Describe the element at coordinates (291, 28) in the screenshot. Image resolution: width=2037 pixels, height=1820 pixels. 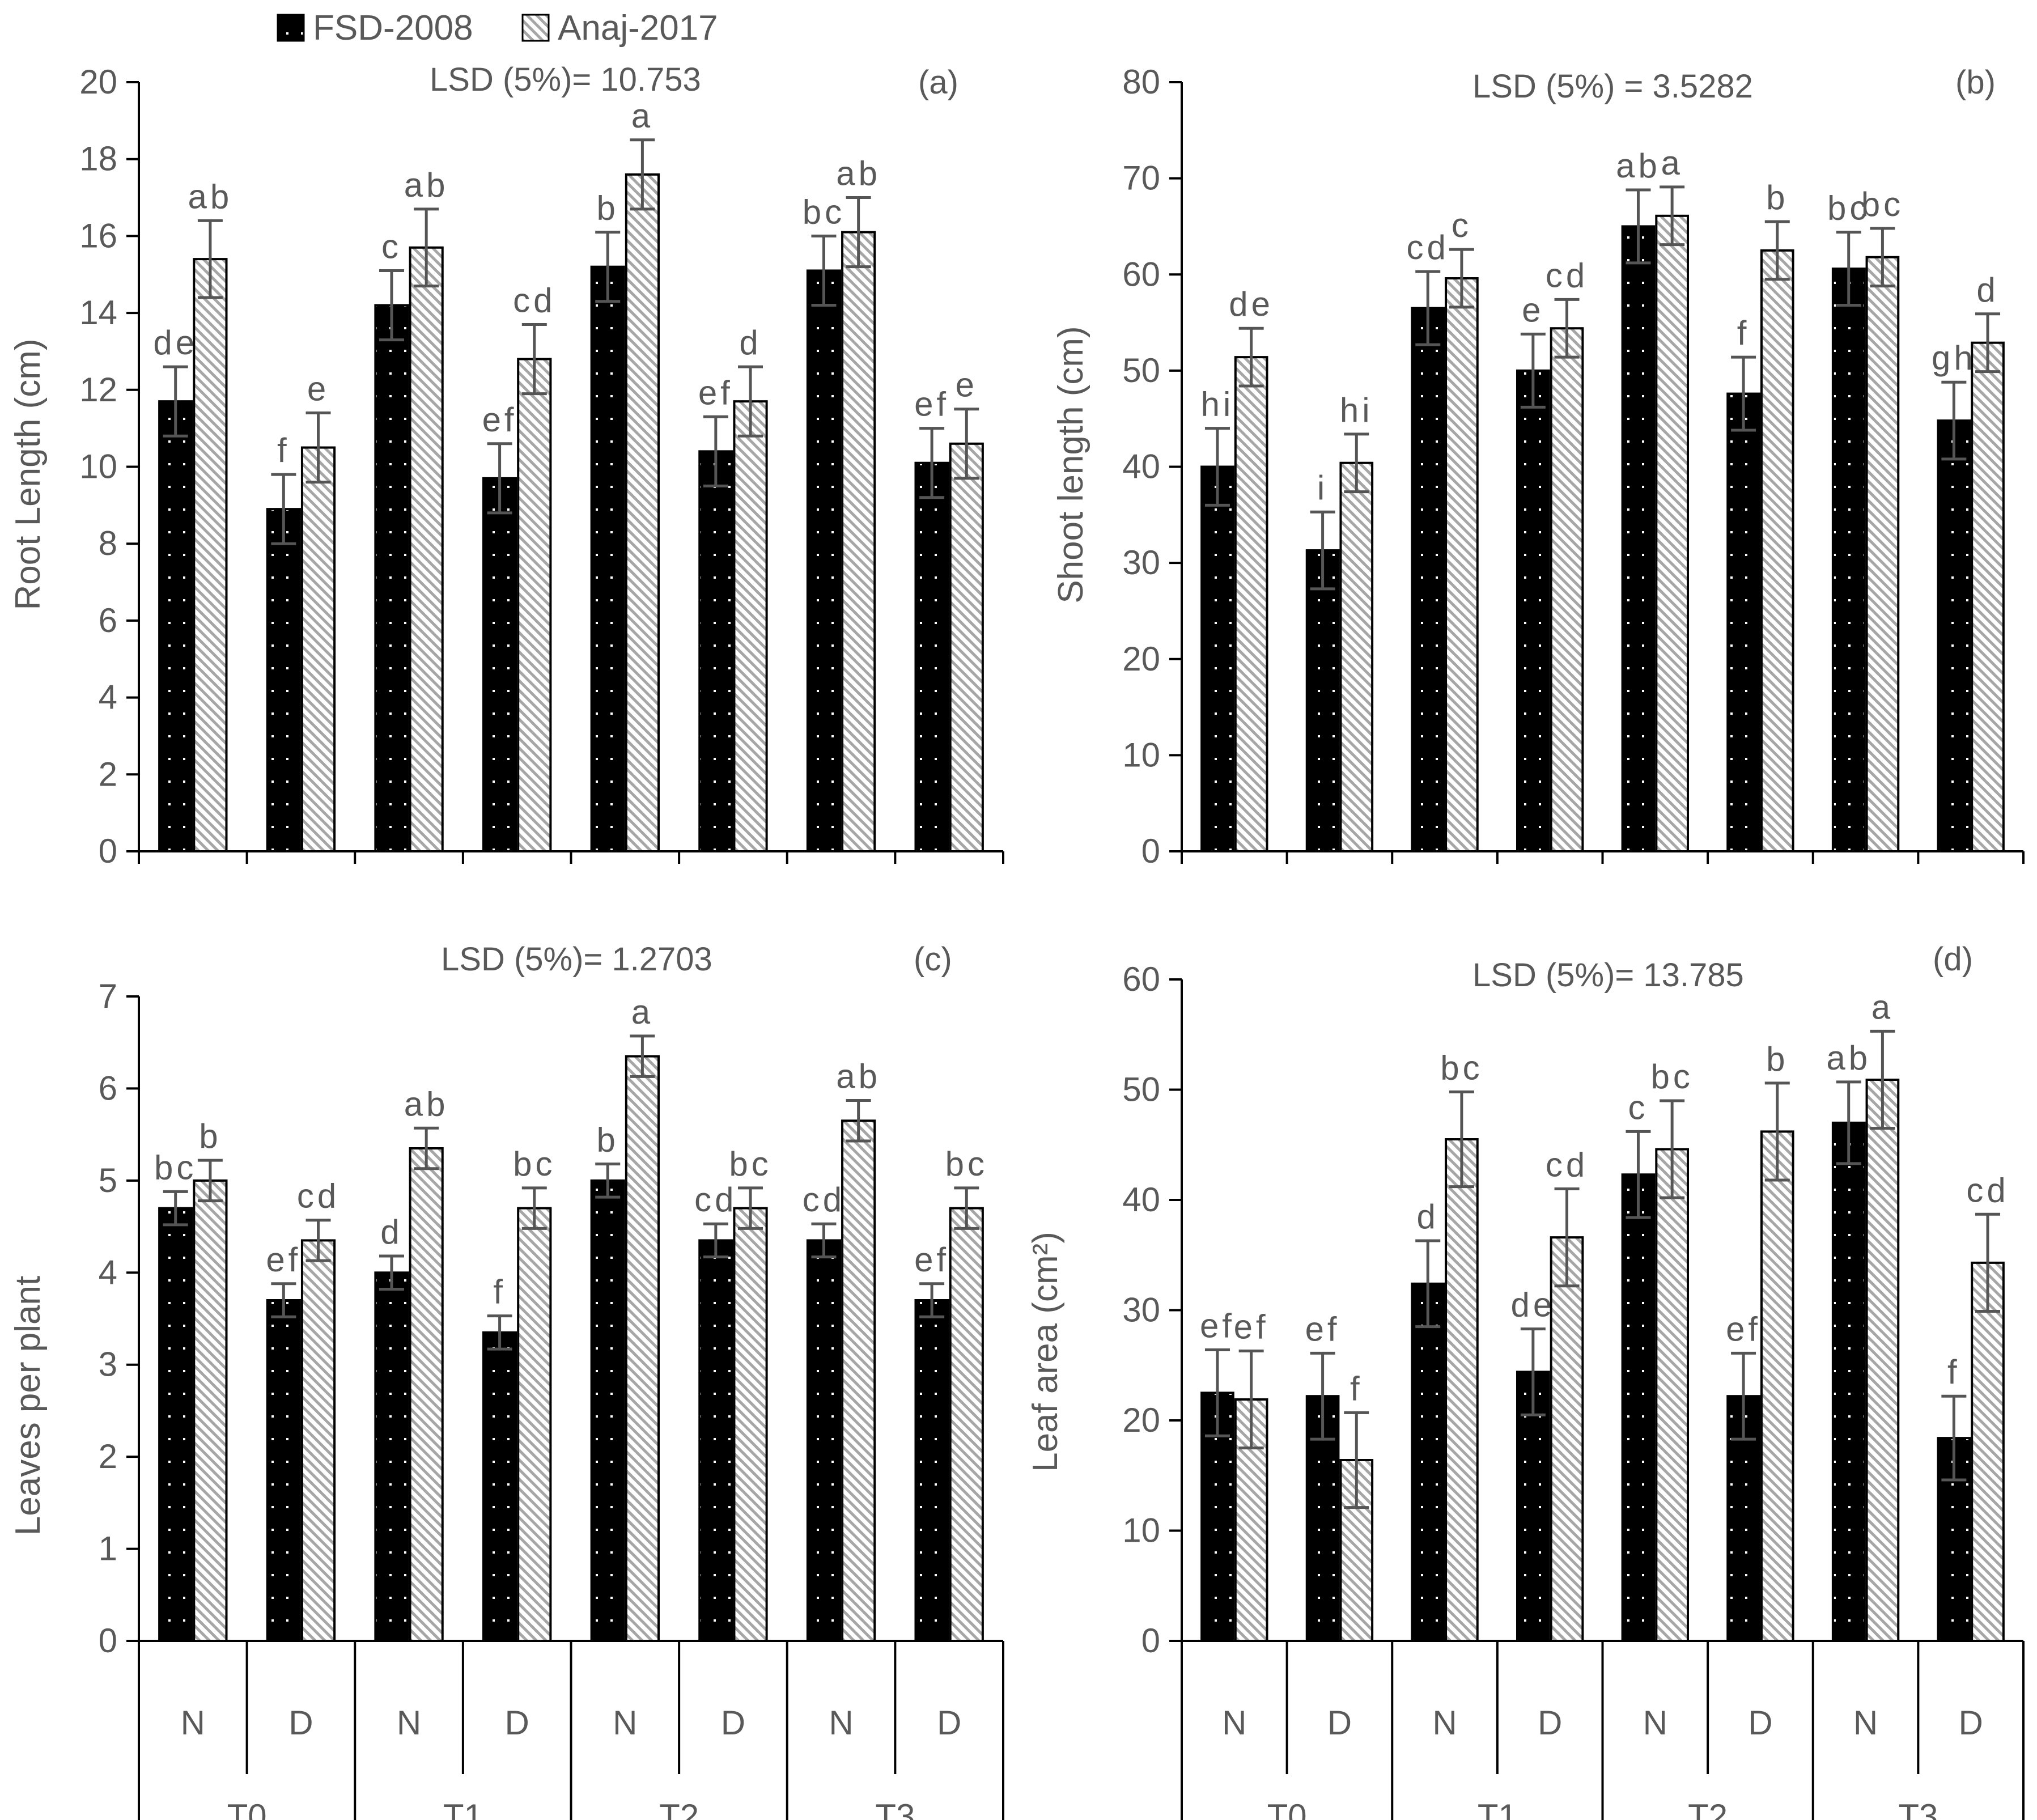
I see `legend-swatch-fsd-2008` at that location.